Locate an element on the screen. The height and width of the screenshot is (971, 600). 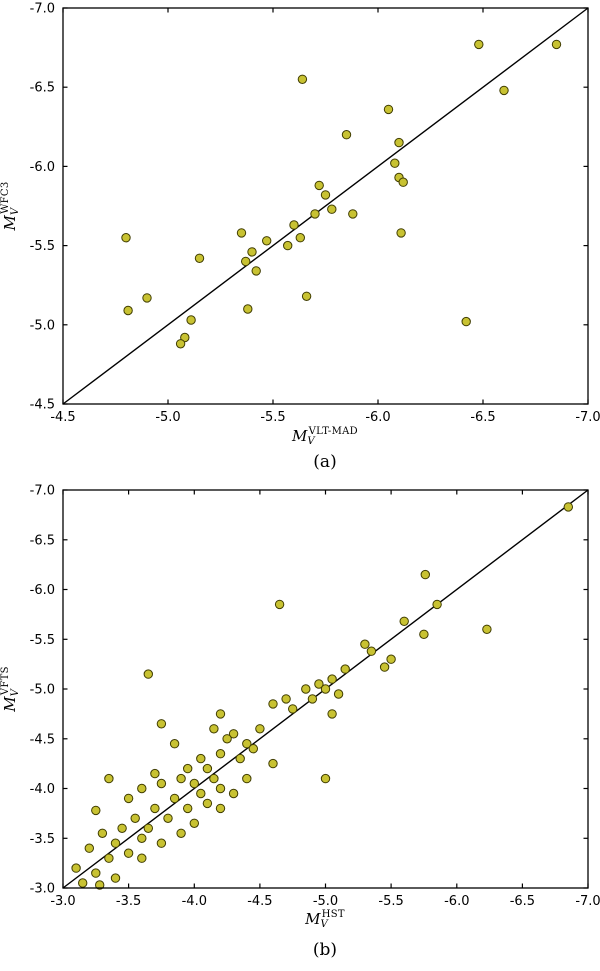
chart-a-xlabel: MVVLT-MAD is located at coordinates (324, 436).